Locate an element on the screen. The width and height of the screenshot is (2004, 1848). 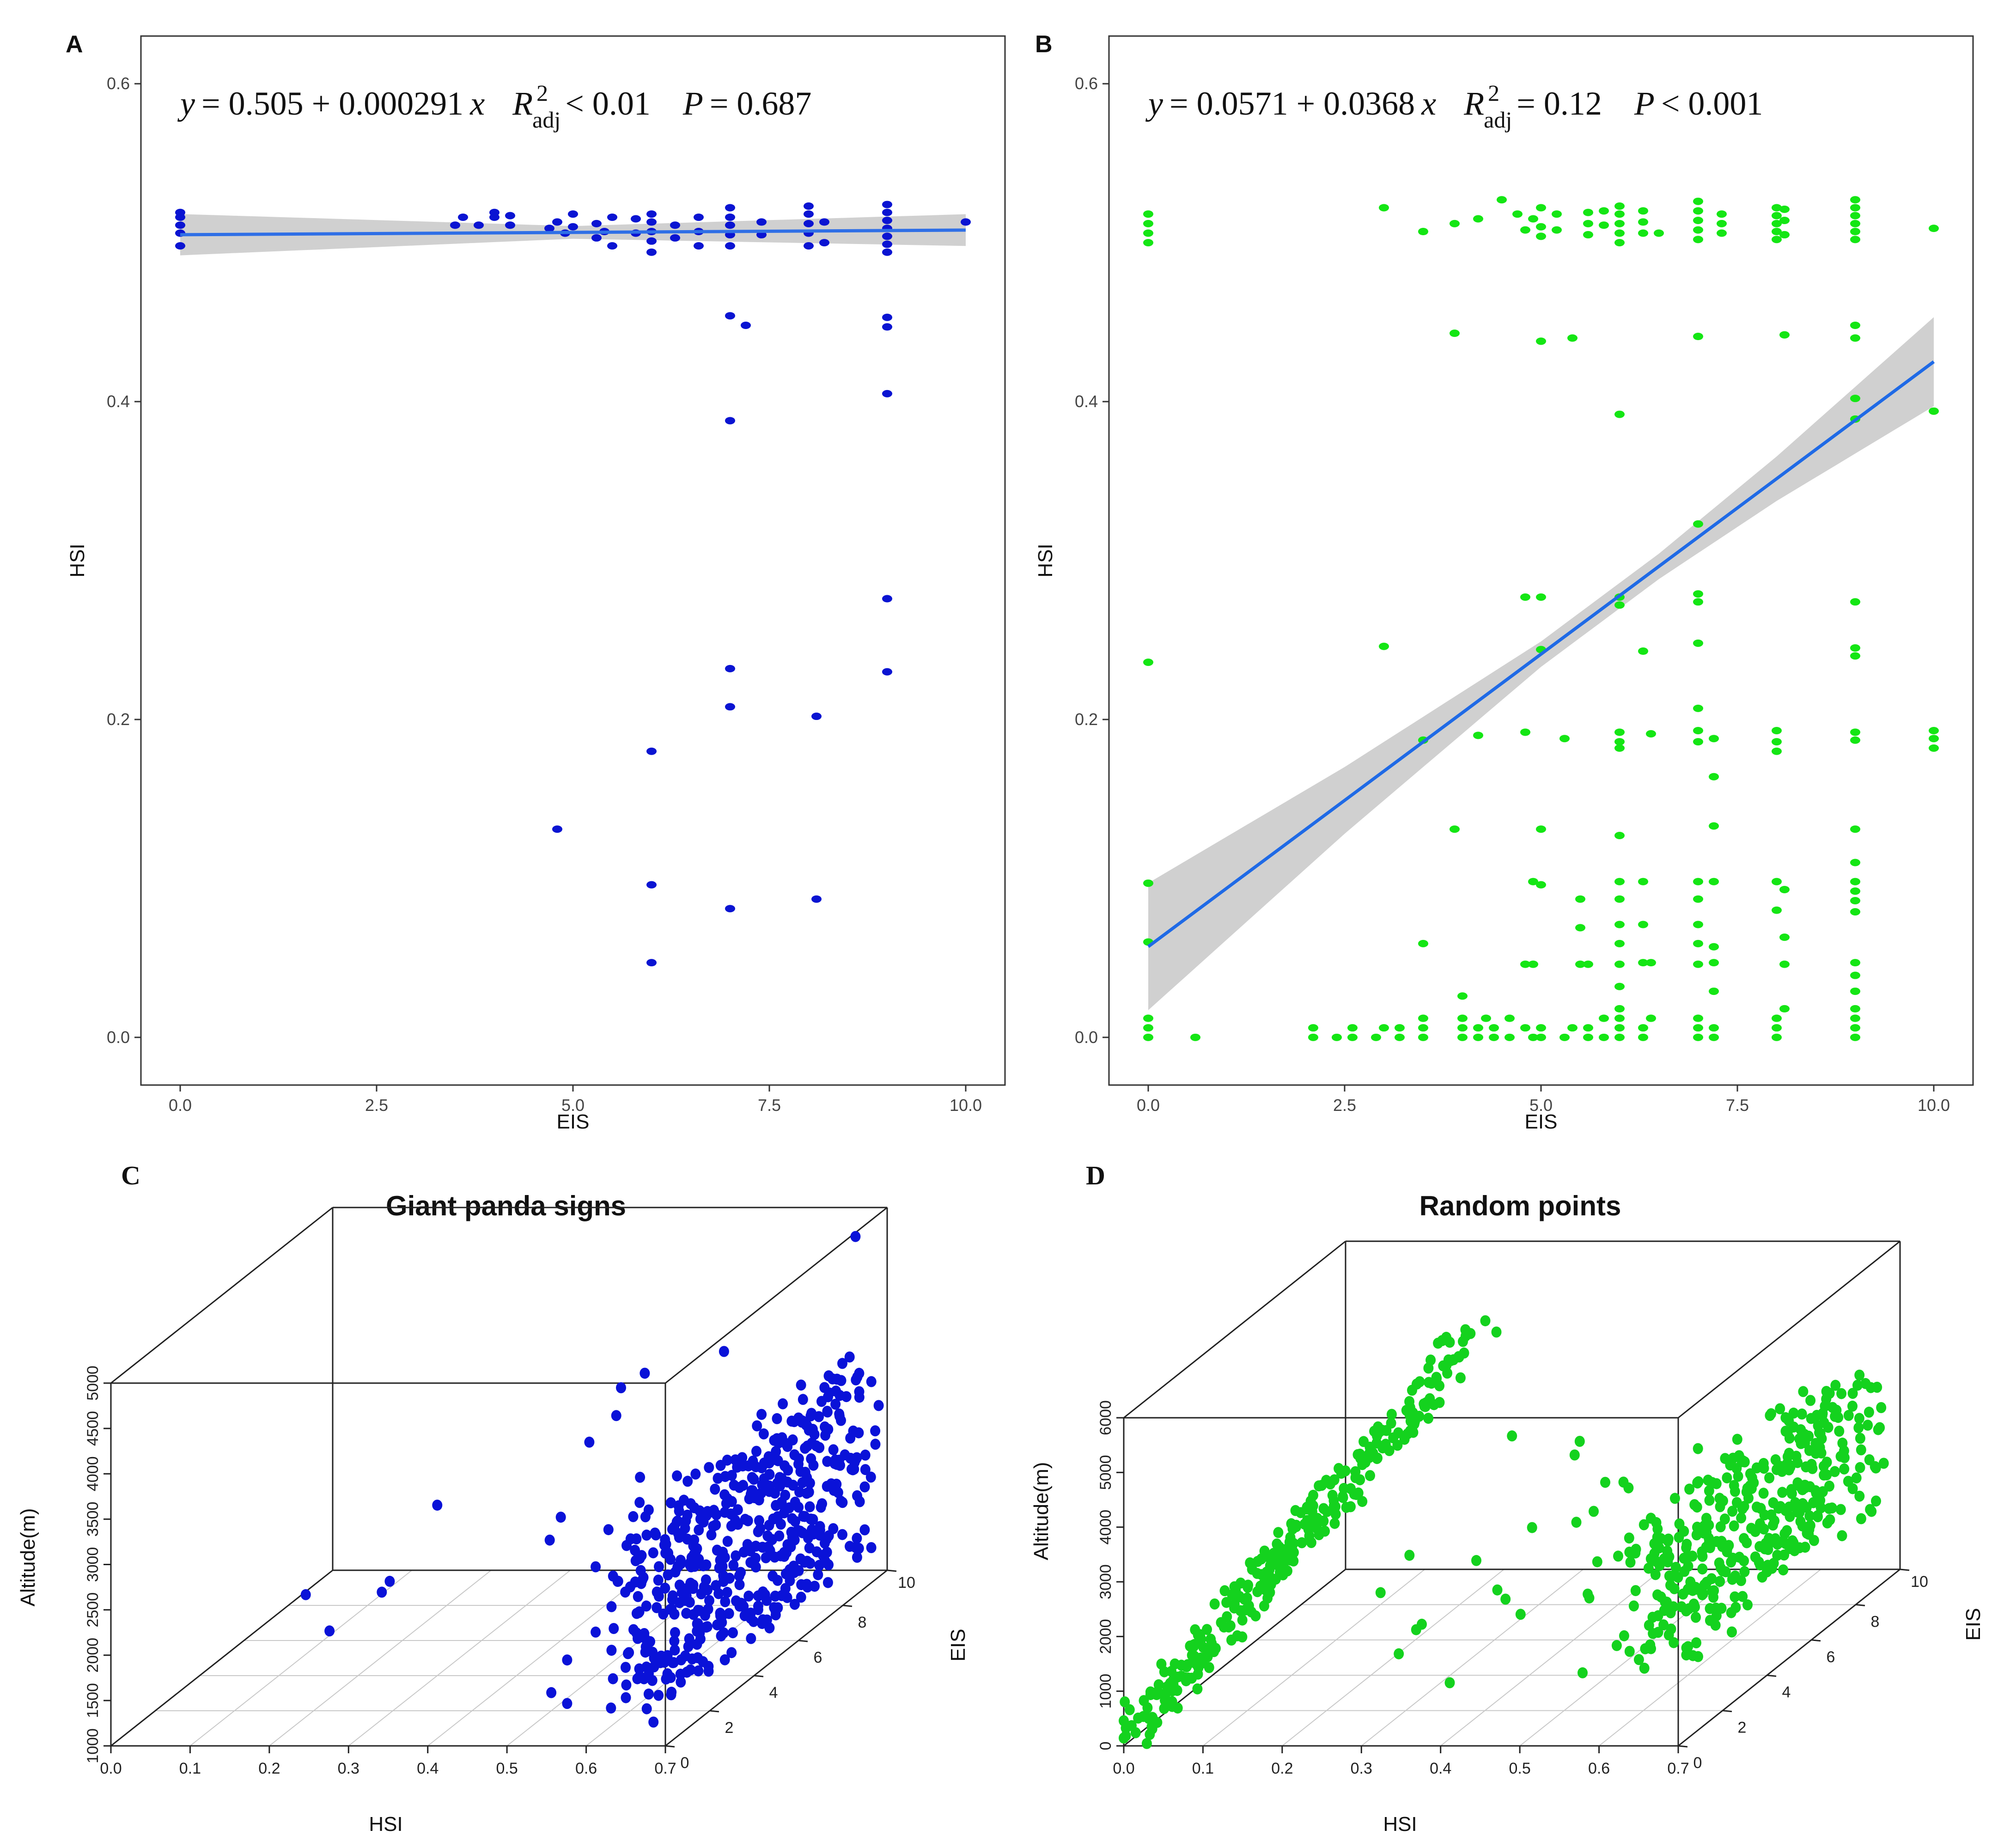
panel-b-x-label: EIS is located at coordinates (1542, 1121).